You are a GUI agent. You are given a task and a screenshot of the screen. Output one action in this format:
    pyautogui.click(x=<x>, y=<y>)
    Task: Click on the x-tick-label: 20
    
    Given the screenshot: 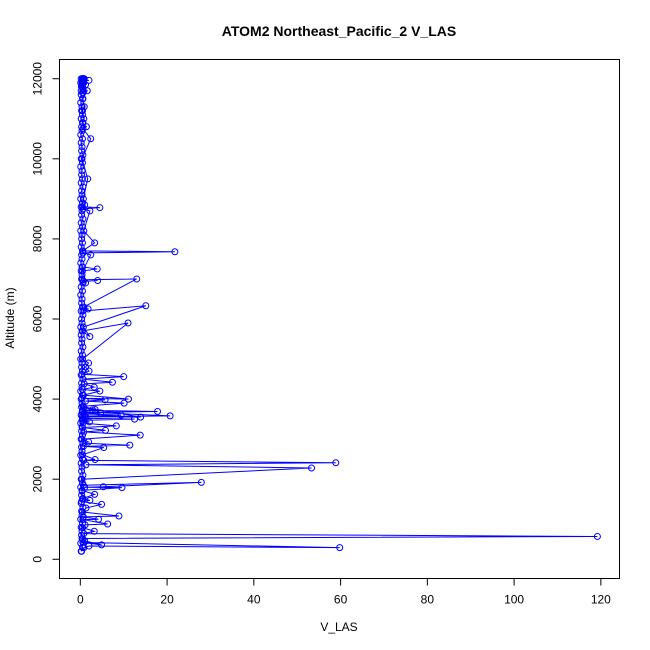 What is the action you would take?
    pyautogui.click(x=167, y=600)
    